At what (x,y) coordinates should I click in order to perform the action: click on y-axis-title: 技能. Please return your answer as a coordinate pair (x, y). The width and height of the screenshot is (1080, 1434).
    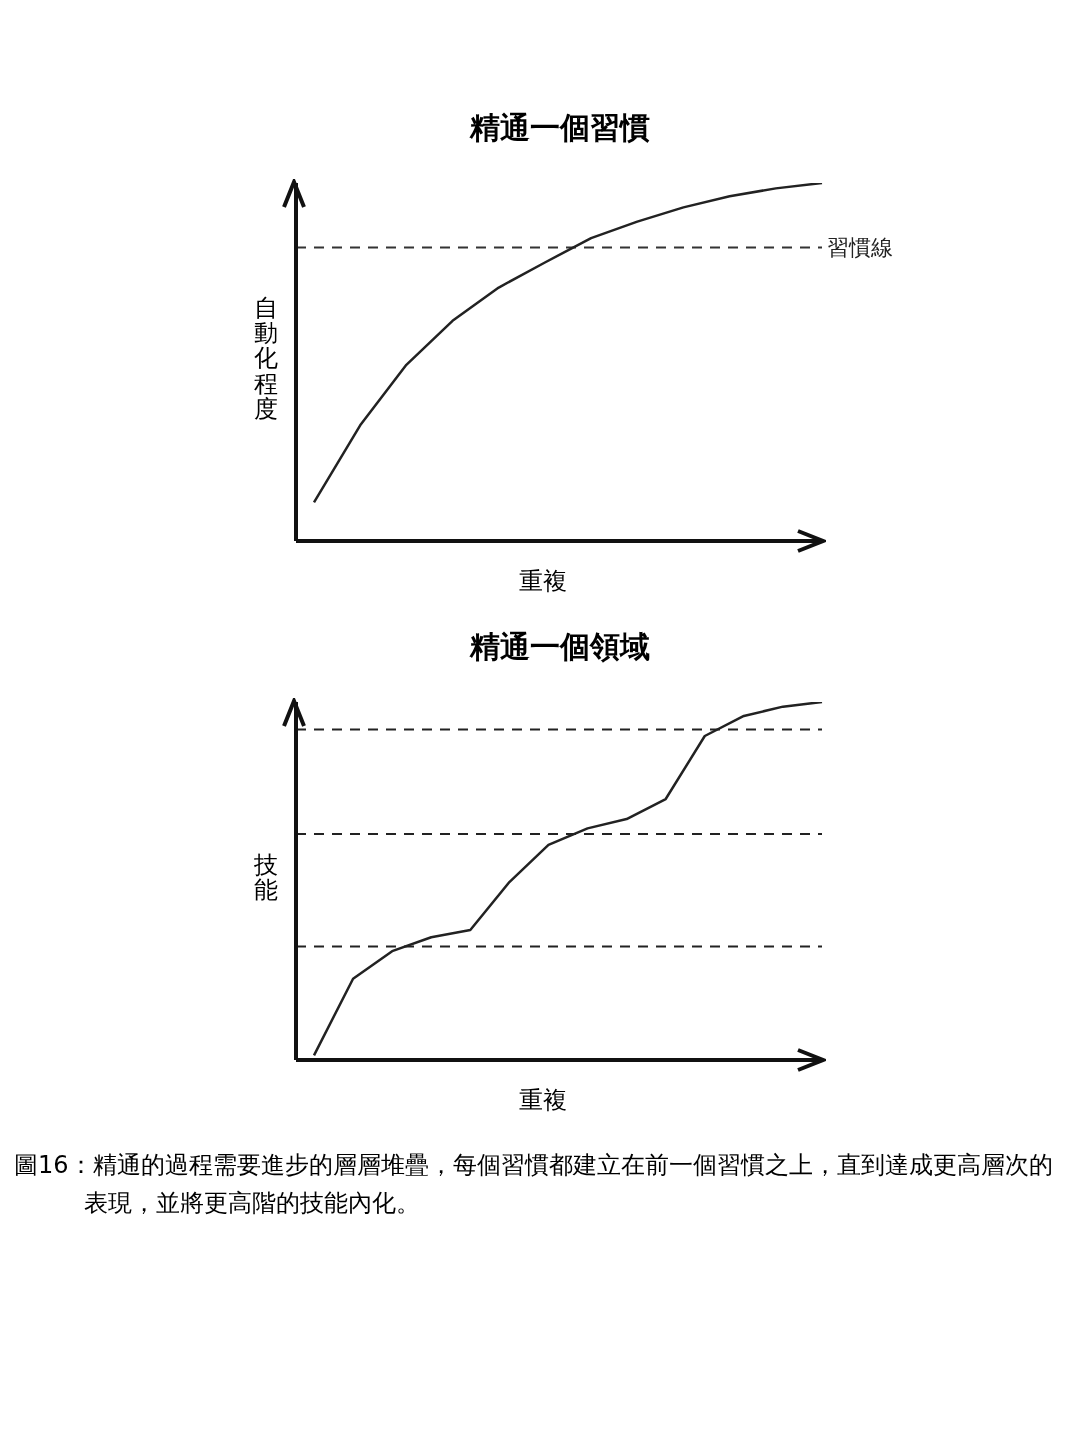
    Looking at the image, I should click on (266, 877).